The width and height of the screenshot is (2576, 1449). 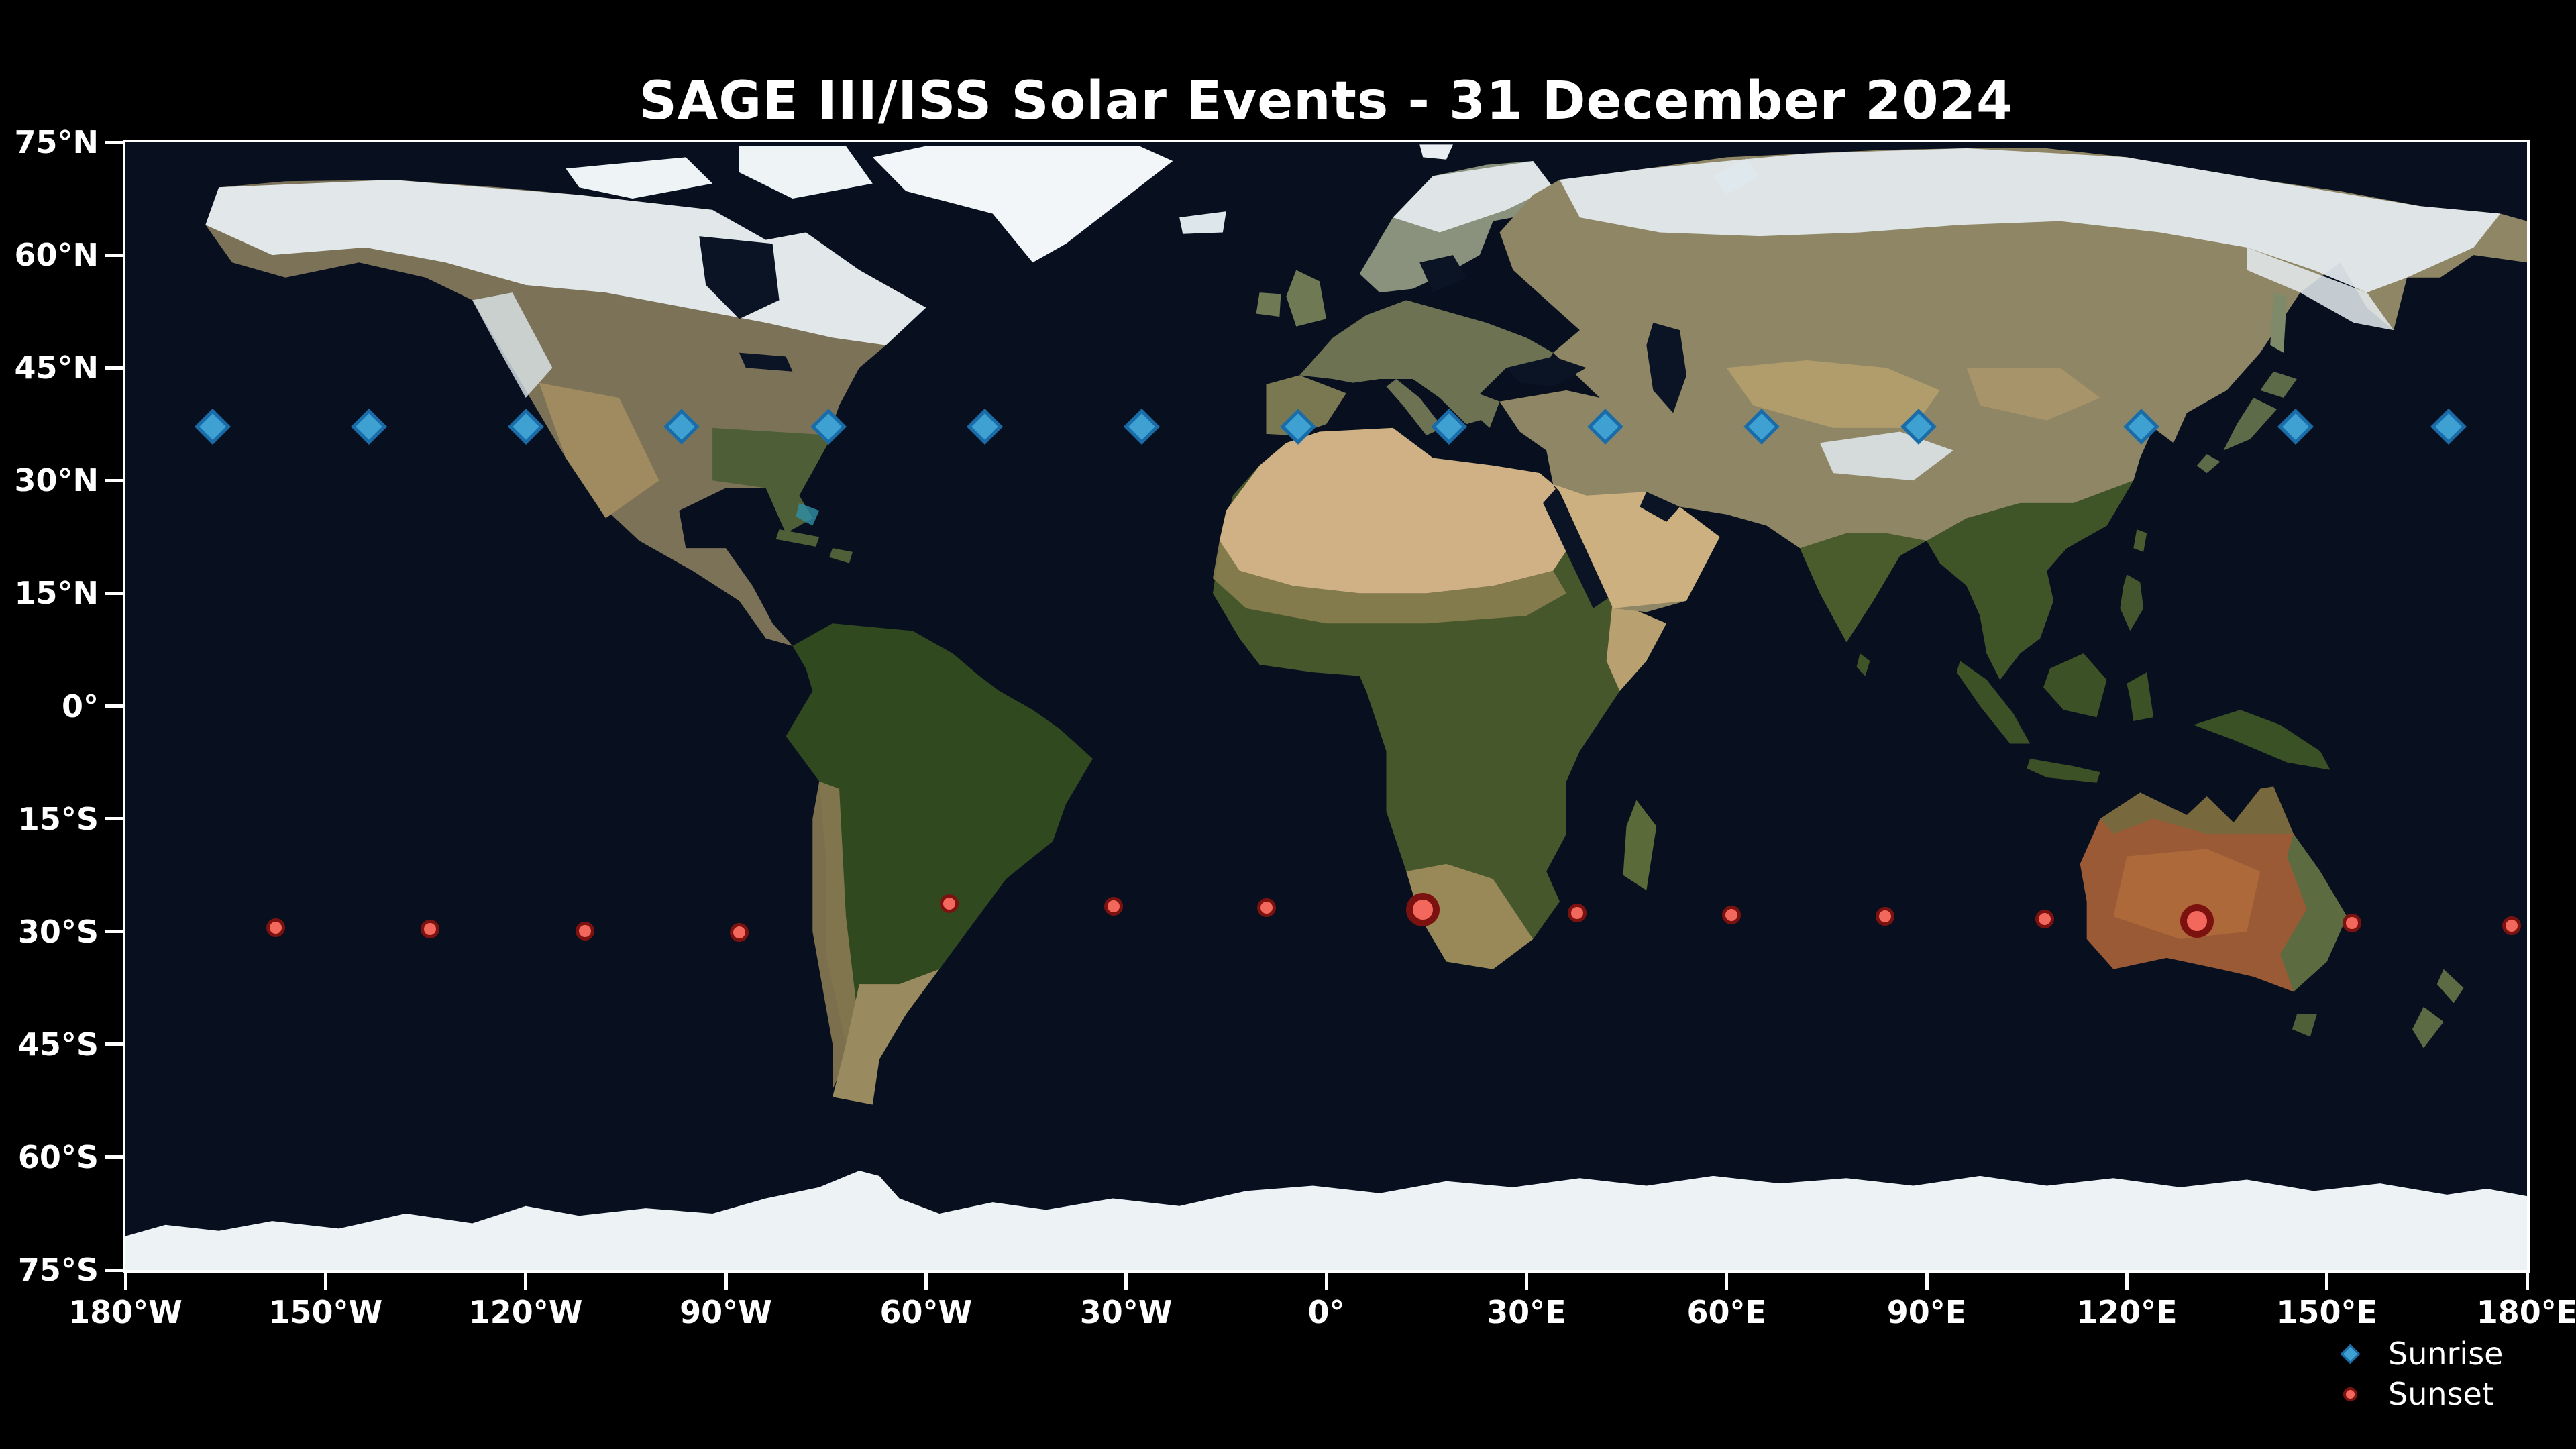 I want to click on sunset-legend-label: Sunset, so click(x=2441, y=1394).